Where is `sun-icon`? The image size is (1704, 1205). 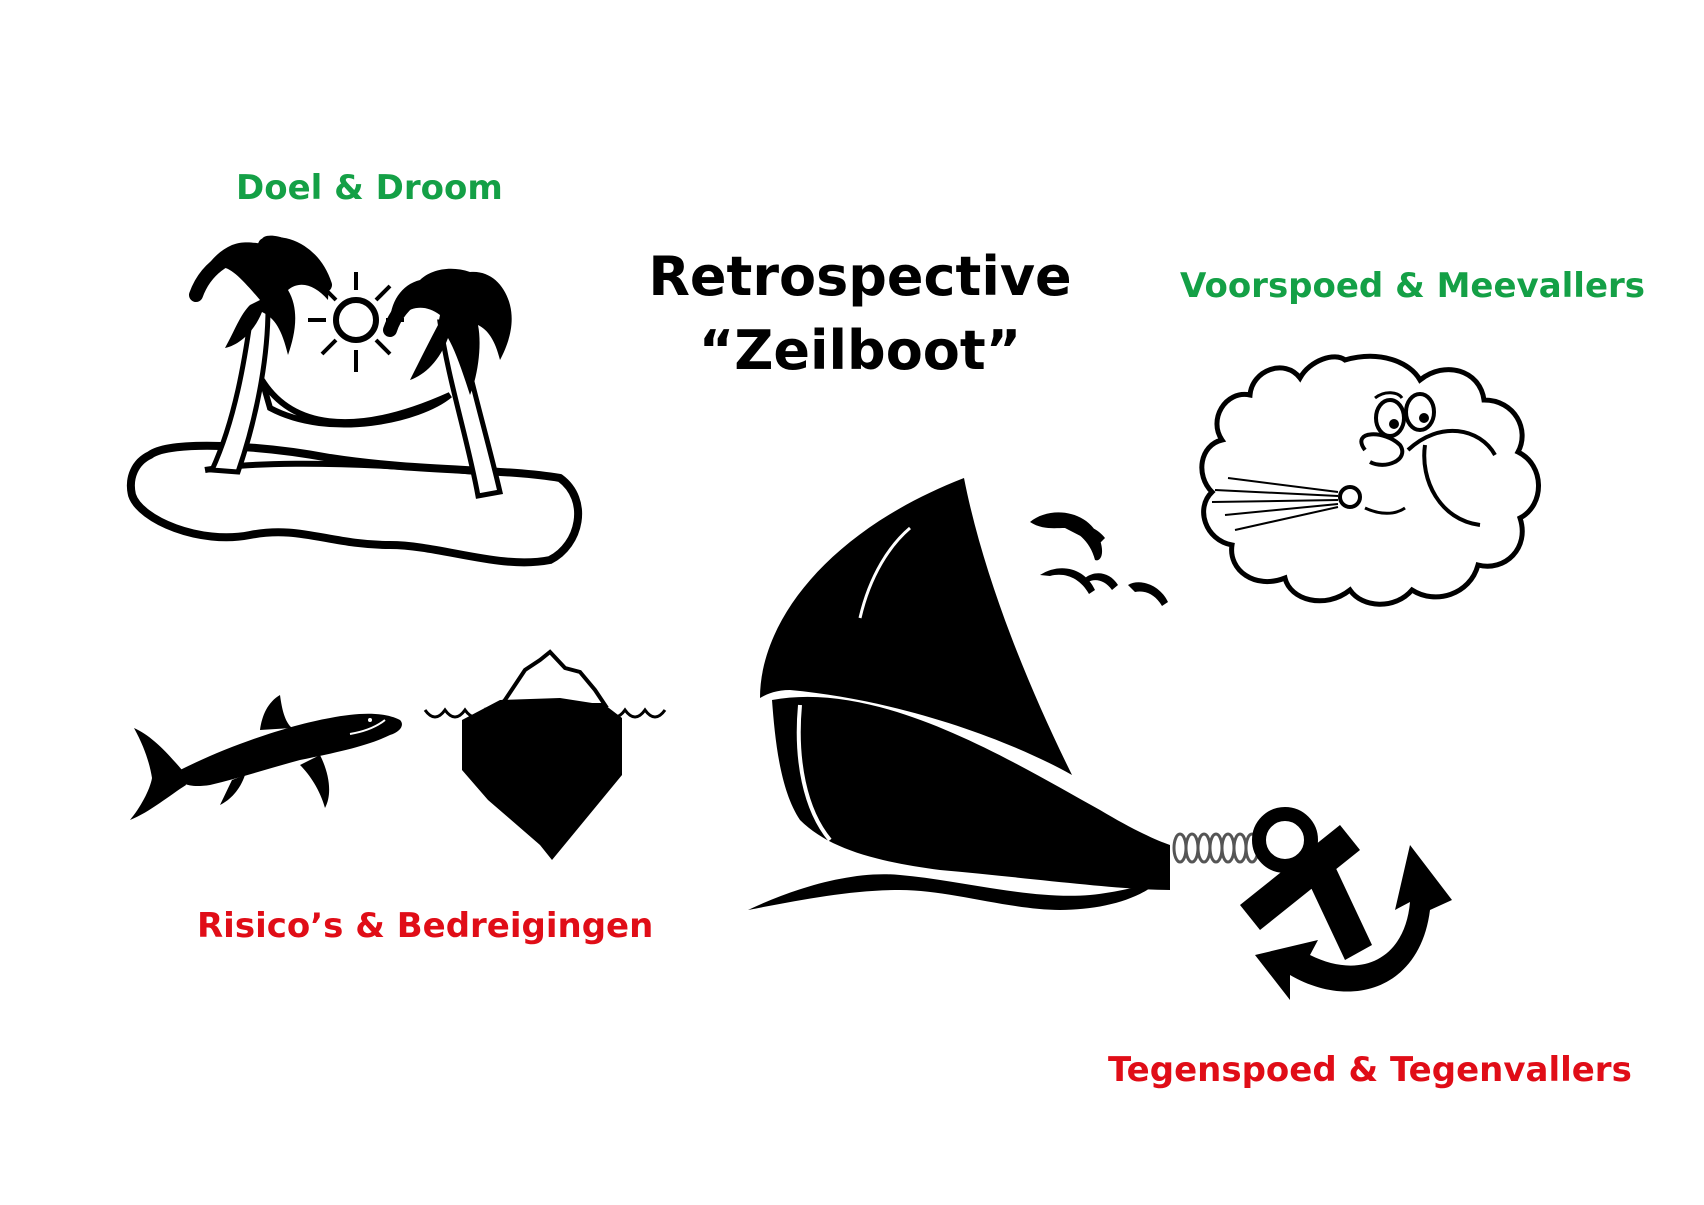 sun-icon is located at coordinates (356, 322).